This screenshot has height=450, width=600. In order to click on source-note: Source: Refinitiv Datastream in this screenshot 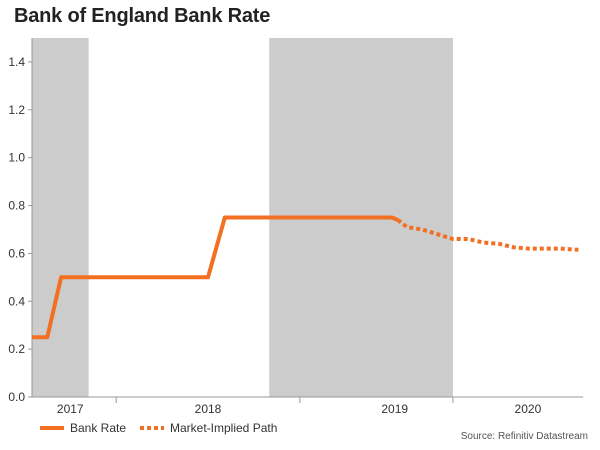, I will do `click(524, 436)`.